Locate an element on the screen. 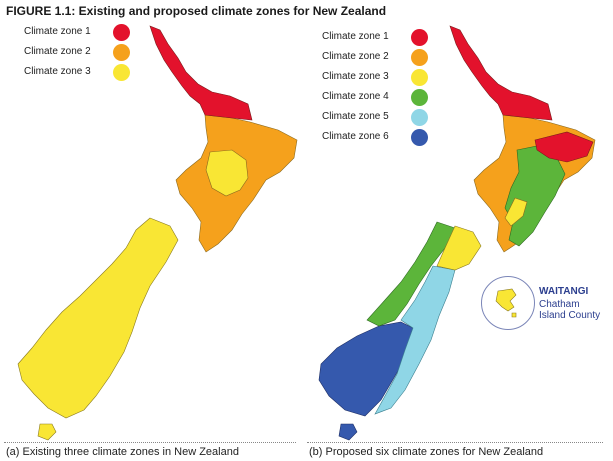 This screenshot has width=613, height=461. chatham-islands-inset: WAITANGI Chatham Island County is located at coordinates (547, 306).